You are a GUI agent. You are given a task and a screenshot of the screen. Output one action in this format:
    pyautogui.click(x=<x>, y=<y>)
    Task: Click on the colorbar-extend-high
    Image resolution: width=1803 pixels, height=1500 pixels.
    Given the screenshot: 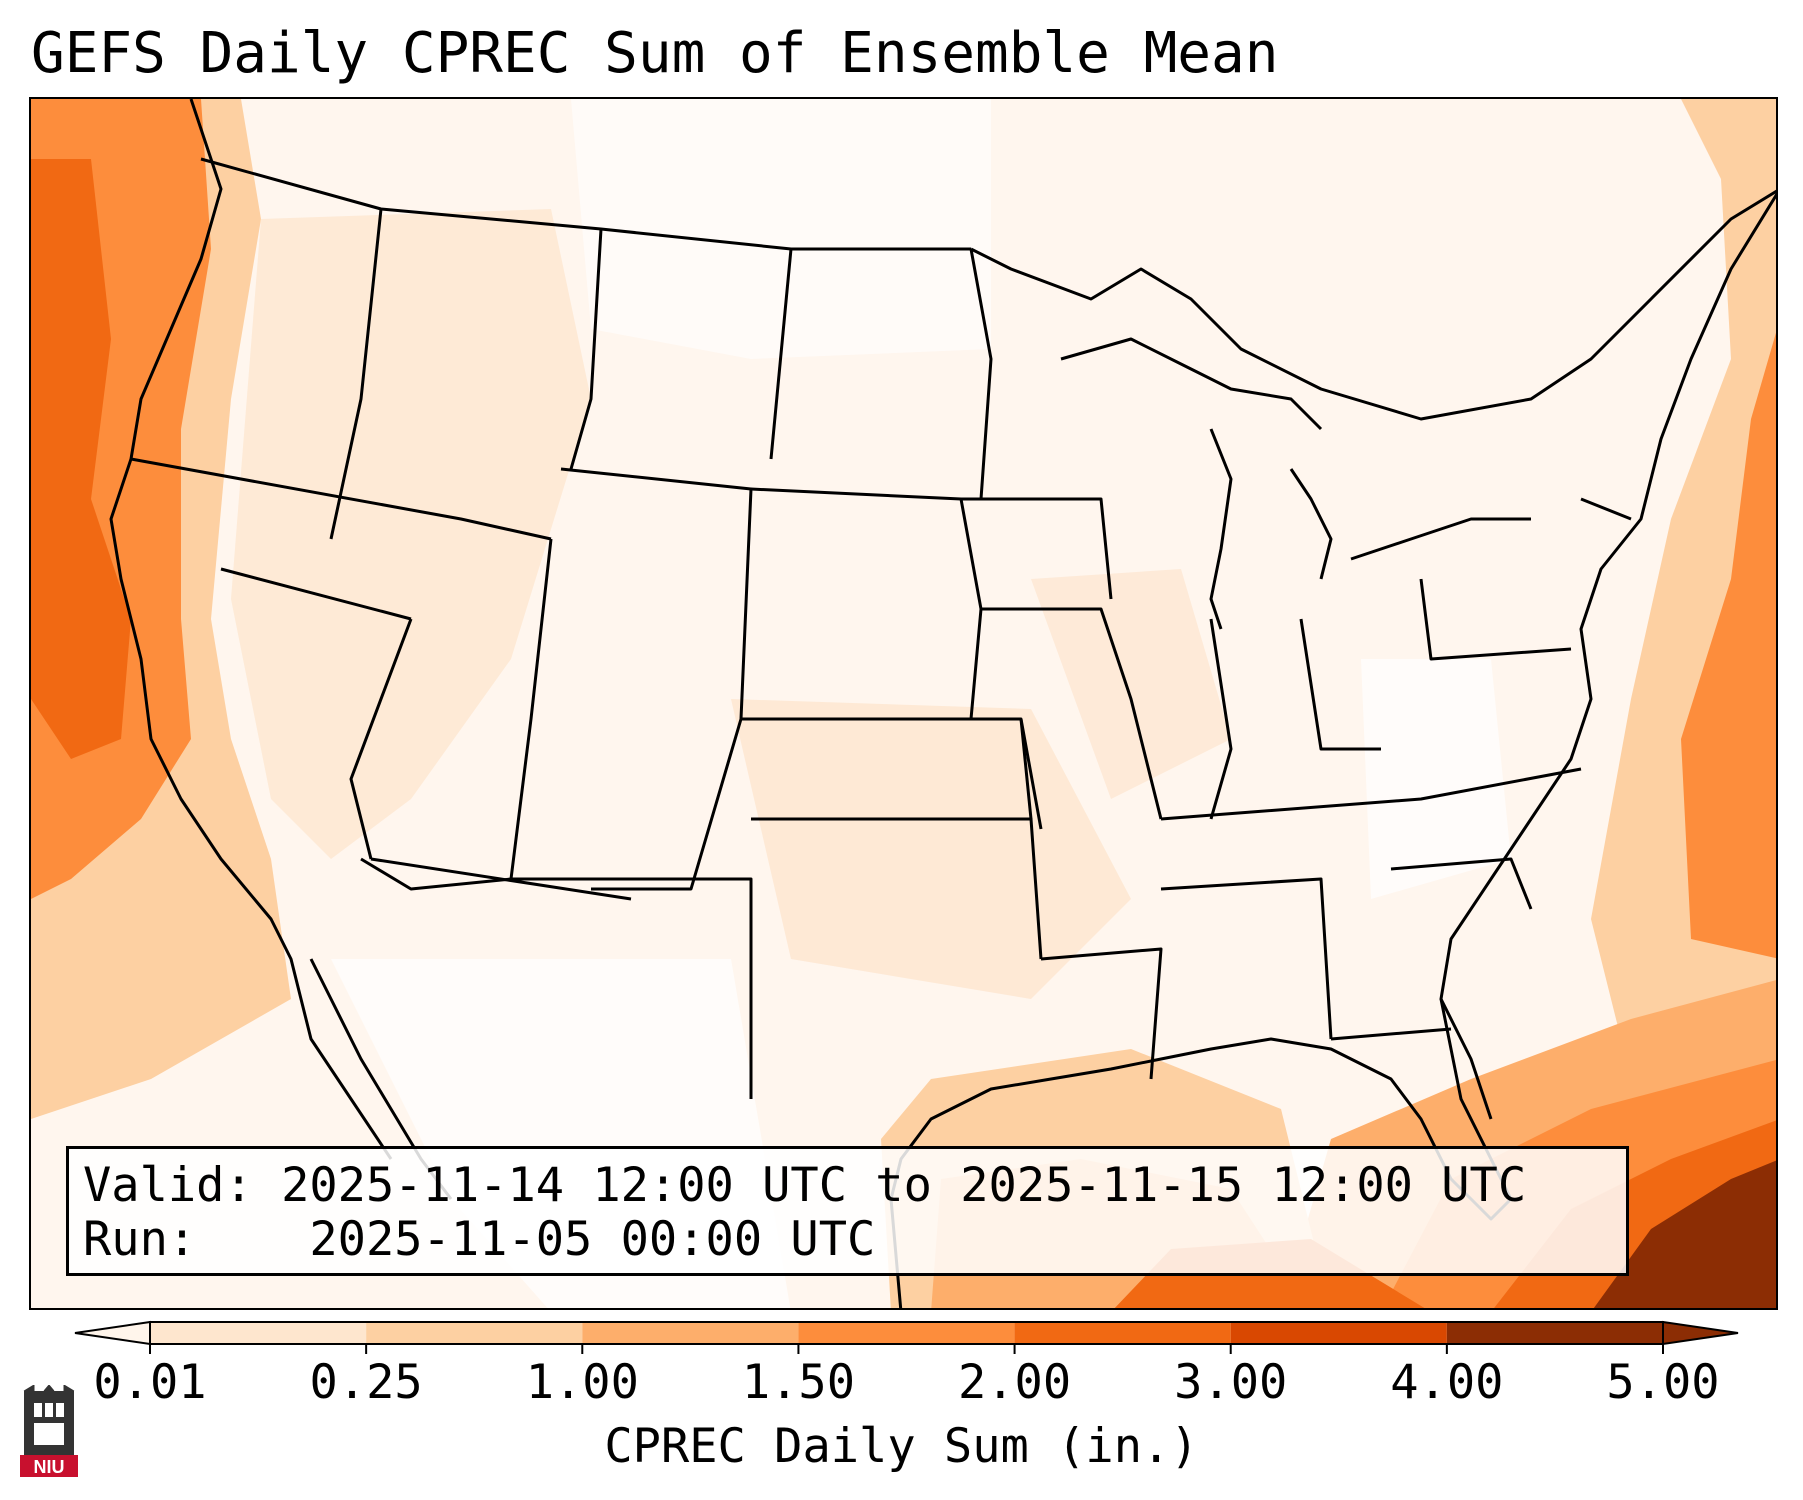 What is the action you would take?
    pyautogui.click(x=1700, y=1333)
    